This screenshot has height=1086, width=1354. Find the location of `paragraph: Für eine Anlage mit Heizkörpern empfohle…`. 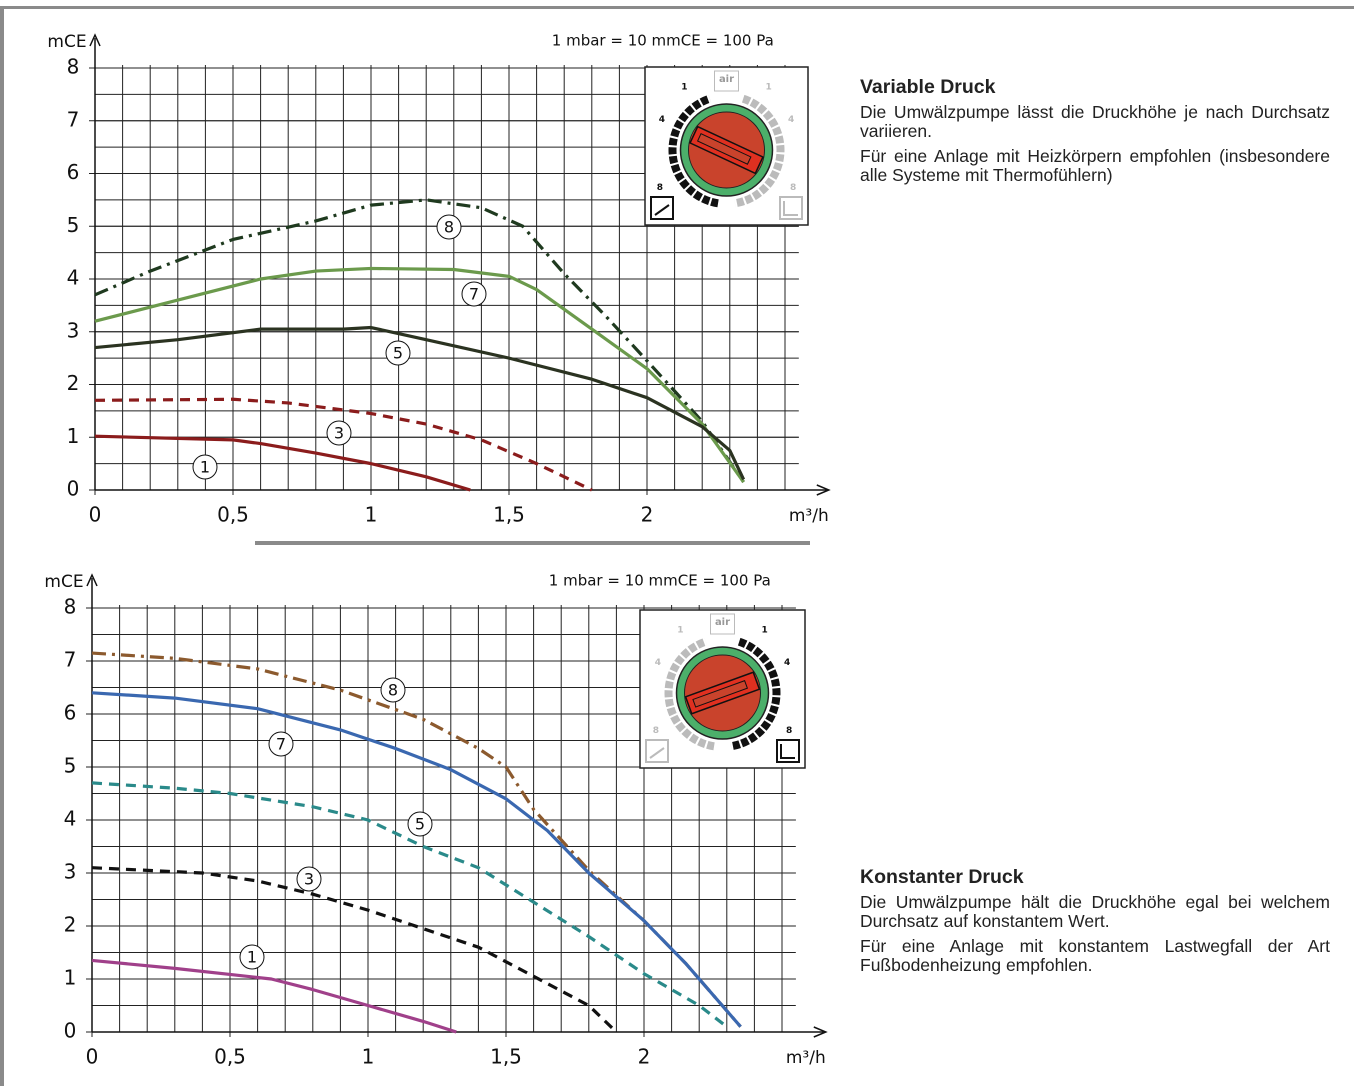

paragraph: Für eine Anlage mit Heizkörpern empfohle… is located at coordinates (1095, 165).